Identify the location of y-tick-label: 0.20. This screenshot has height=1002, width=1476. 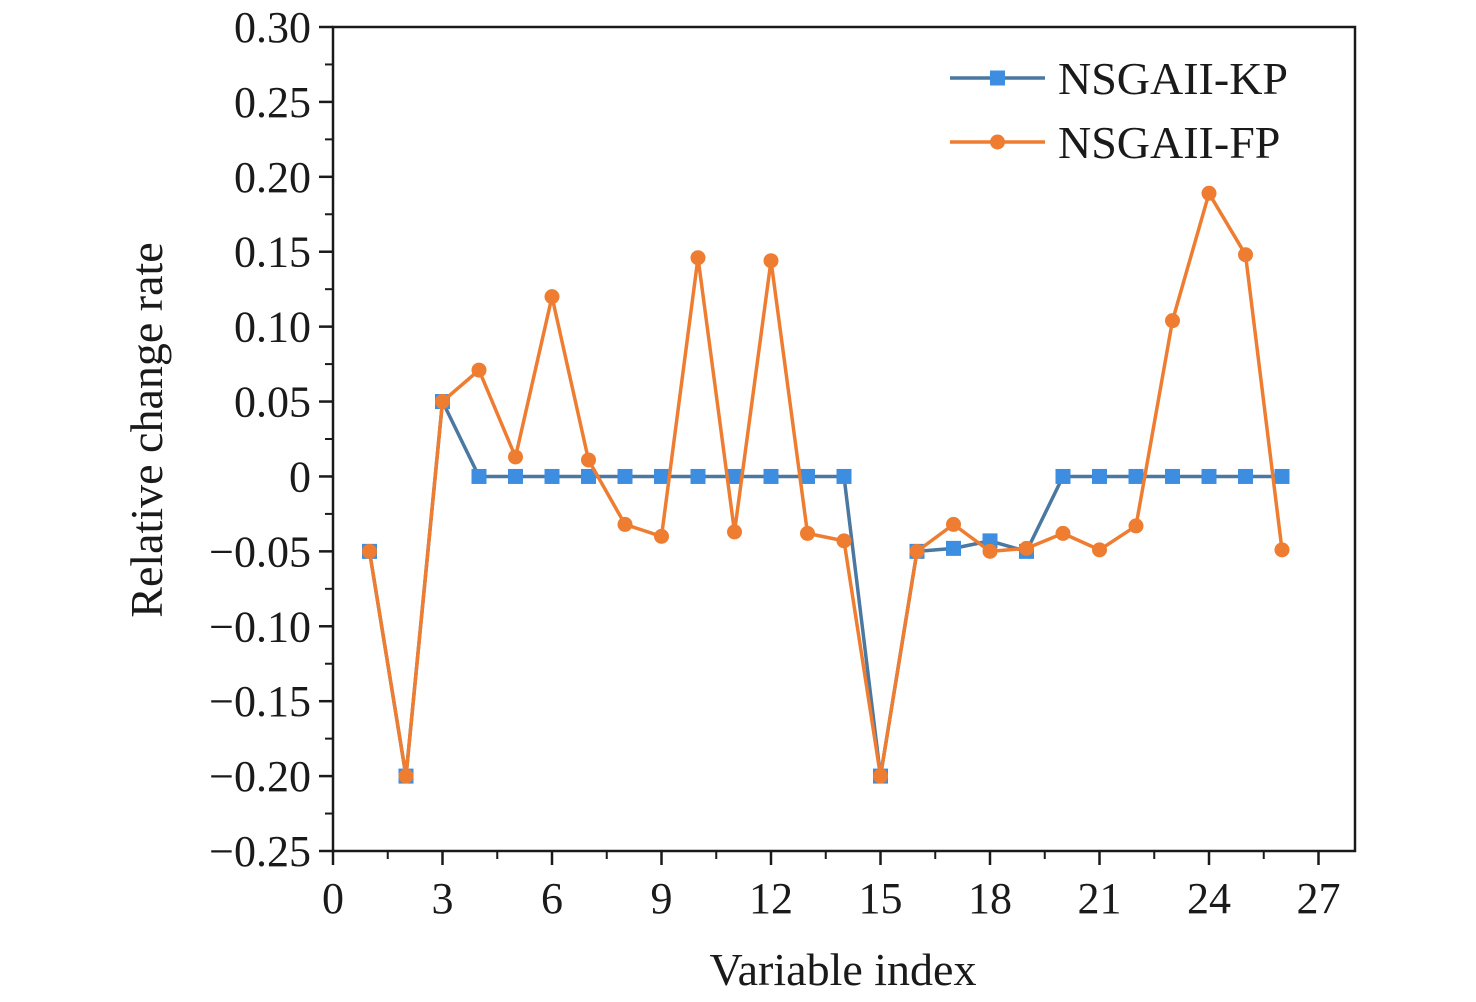
(272, 177).